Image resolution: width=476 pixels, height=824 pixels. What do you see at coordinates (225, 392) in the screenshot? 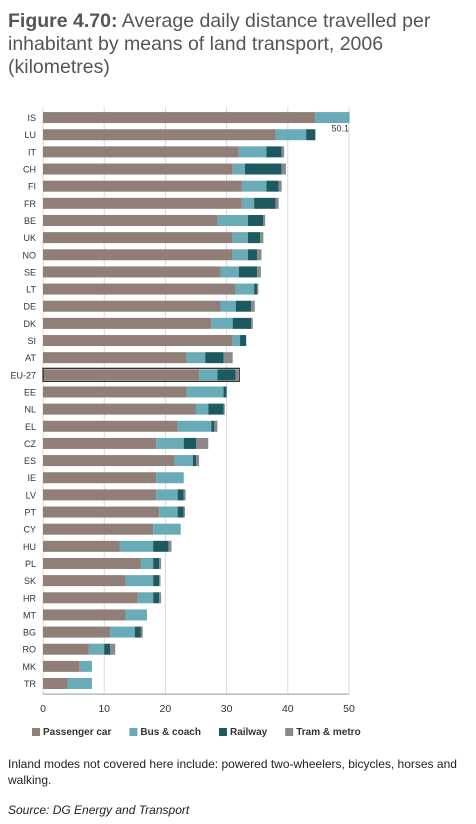
I see `bar-EE-railway` at bounding box center [225, 392].